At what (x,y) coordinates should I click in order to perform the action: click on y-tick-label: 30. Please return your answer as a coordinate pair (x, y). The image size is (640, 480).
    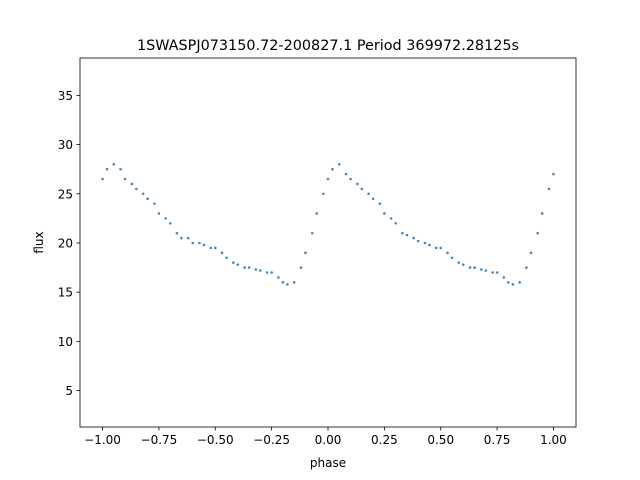
    Looking at the image, I should click on (65, 145).